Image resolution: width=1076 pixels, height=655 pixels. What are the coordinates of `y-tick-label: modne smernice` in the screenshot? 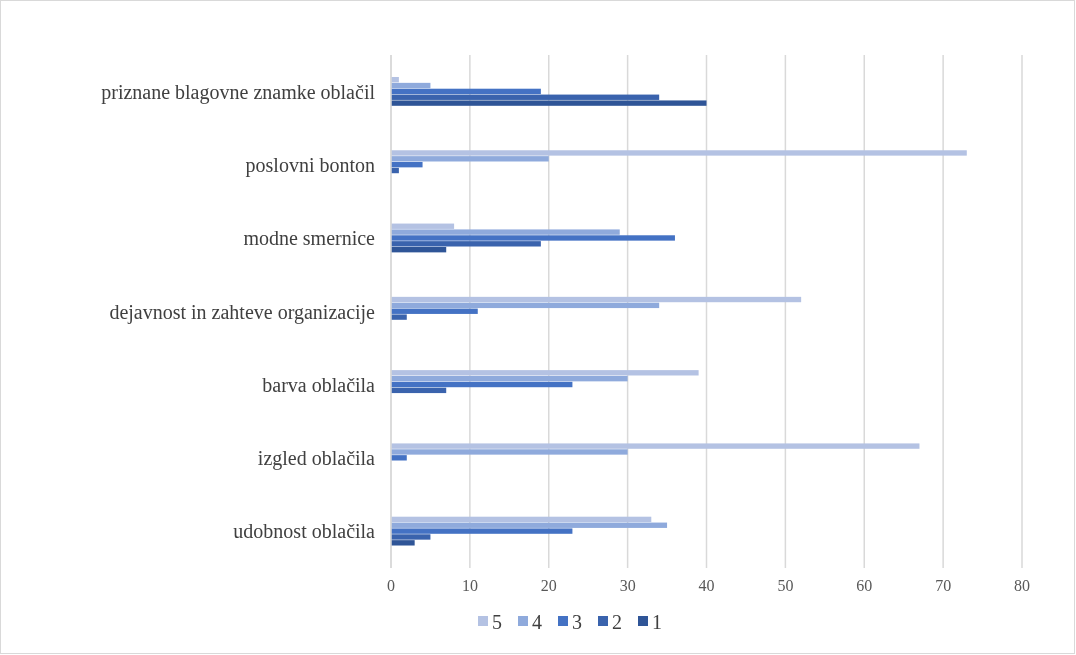 It's located at (309, 238).